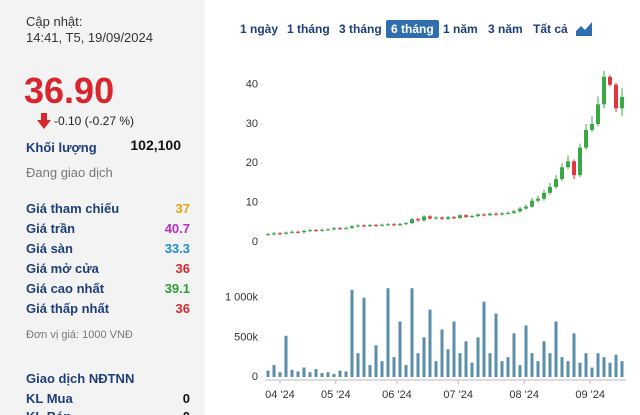 The height and width of the screenshot is (415, 640). What do you see at coordinates (259, 29) in the screenshot?
I see `range-tab: 1 ngày` at bounding box center [259, 29].